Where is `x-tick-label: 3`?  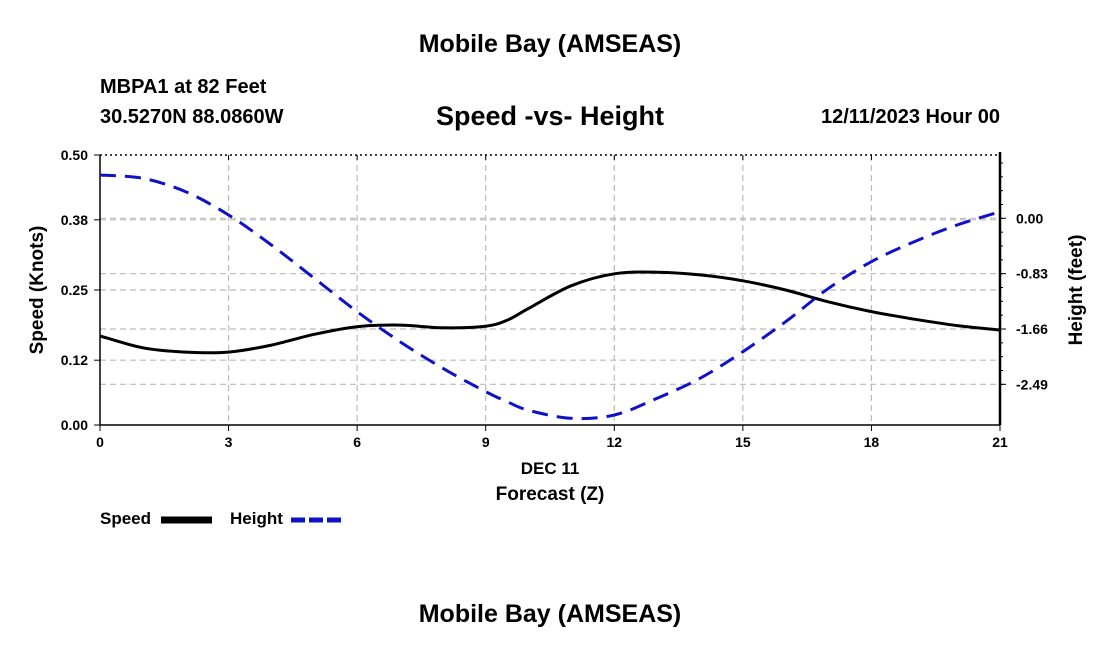 x-tick-label: 3 is located at coordinates (229, 442).